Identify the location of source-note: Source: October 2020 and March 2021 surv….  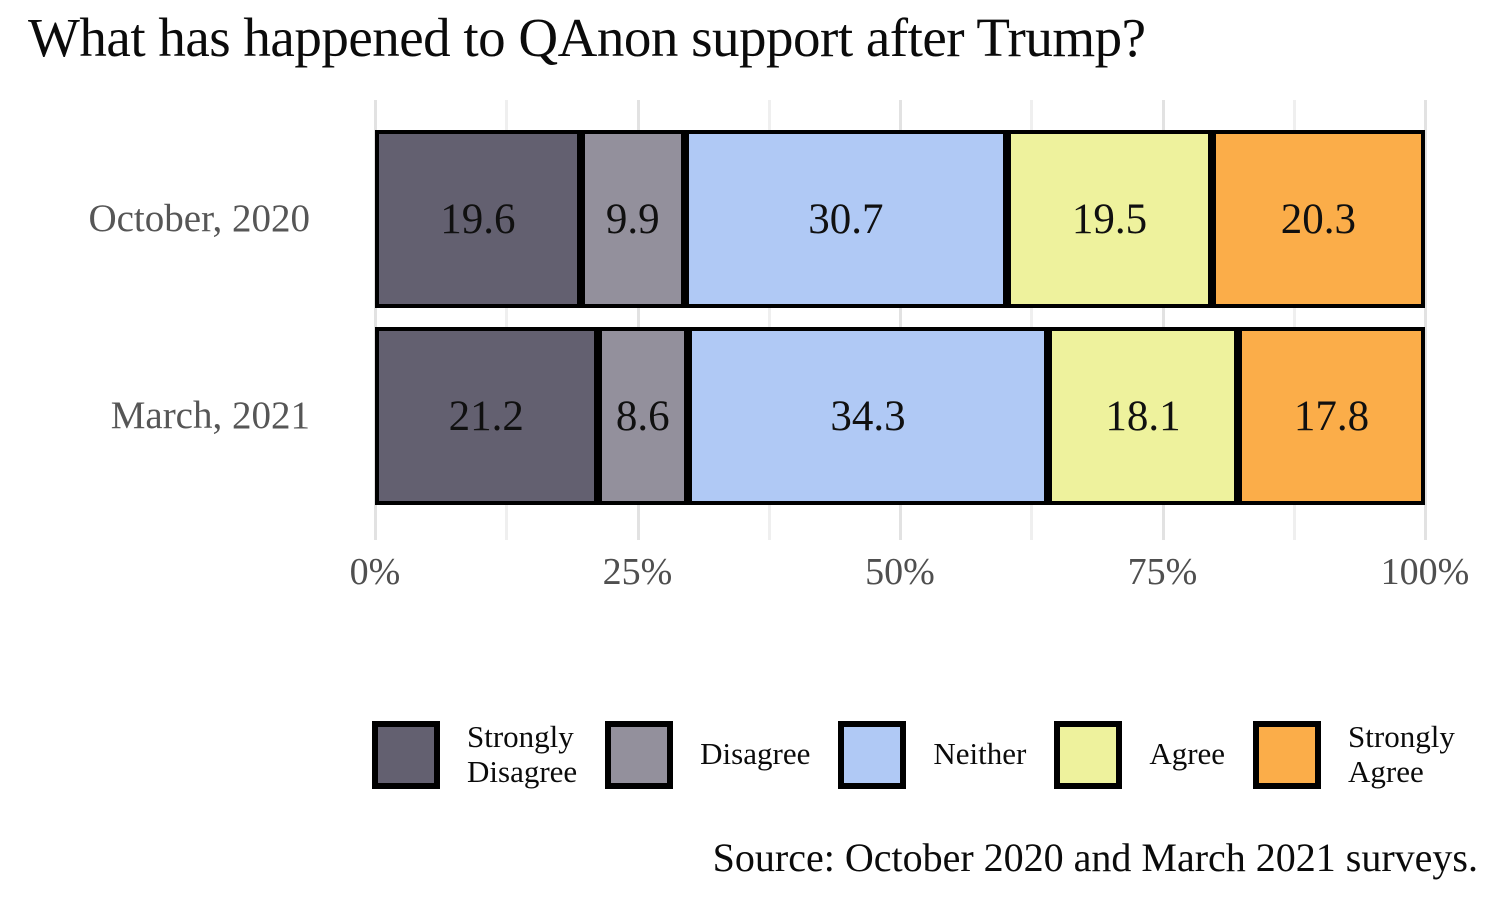
(1095, 857).